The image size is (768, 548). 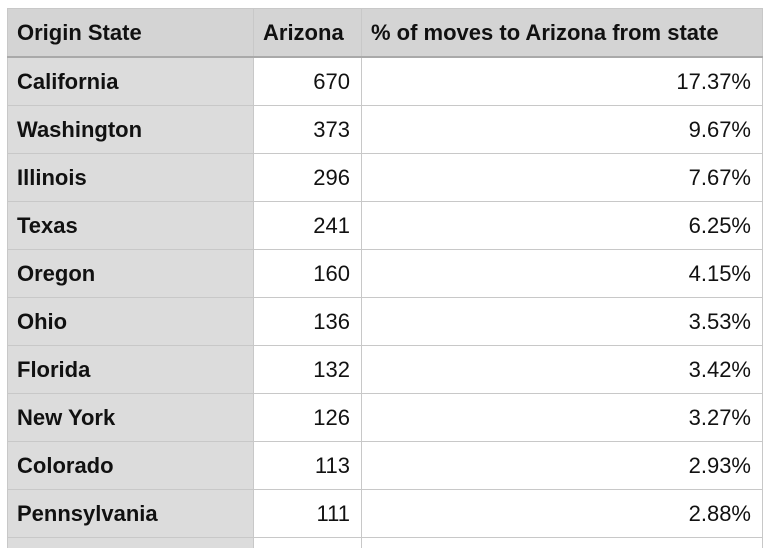 I want to click on state-cell: Illinois, so click(x=131, y=178).